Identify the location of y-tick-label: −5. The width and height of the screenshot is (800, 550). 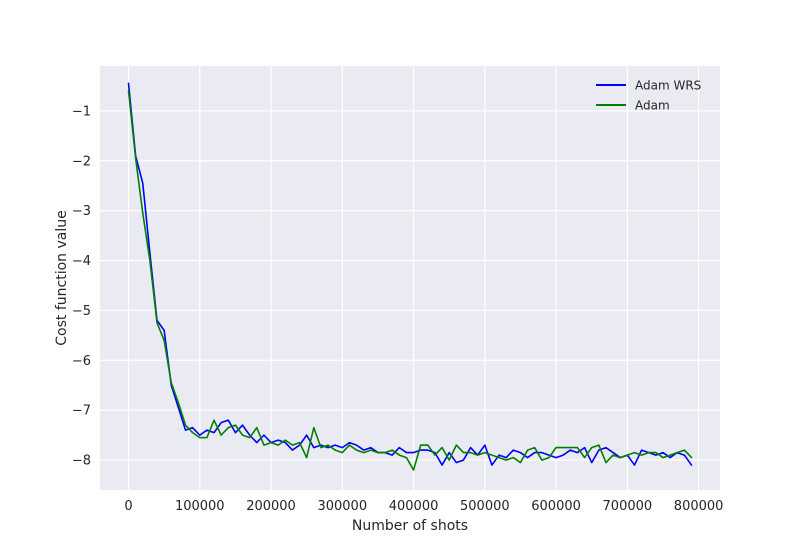
(81, 311).